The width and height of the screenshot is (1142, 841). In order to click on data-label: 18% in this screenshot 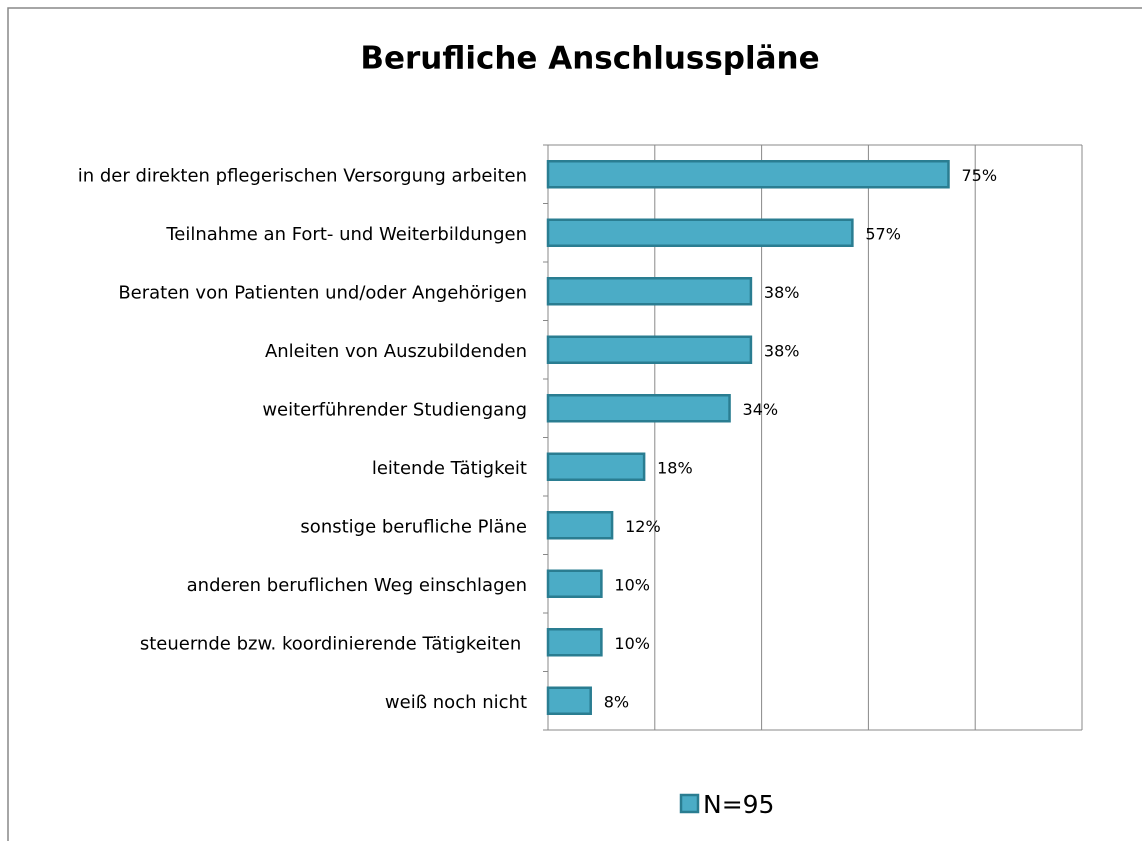, I will do `click(675, 467)`.